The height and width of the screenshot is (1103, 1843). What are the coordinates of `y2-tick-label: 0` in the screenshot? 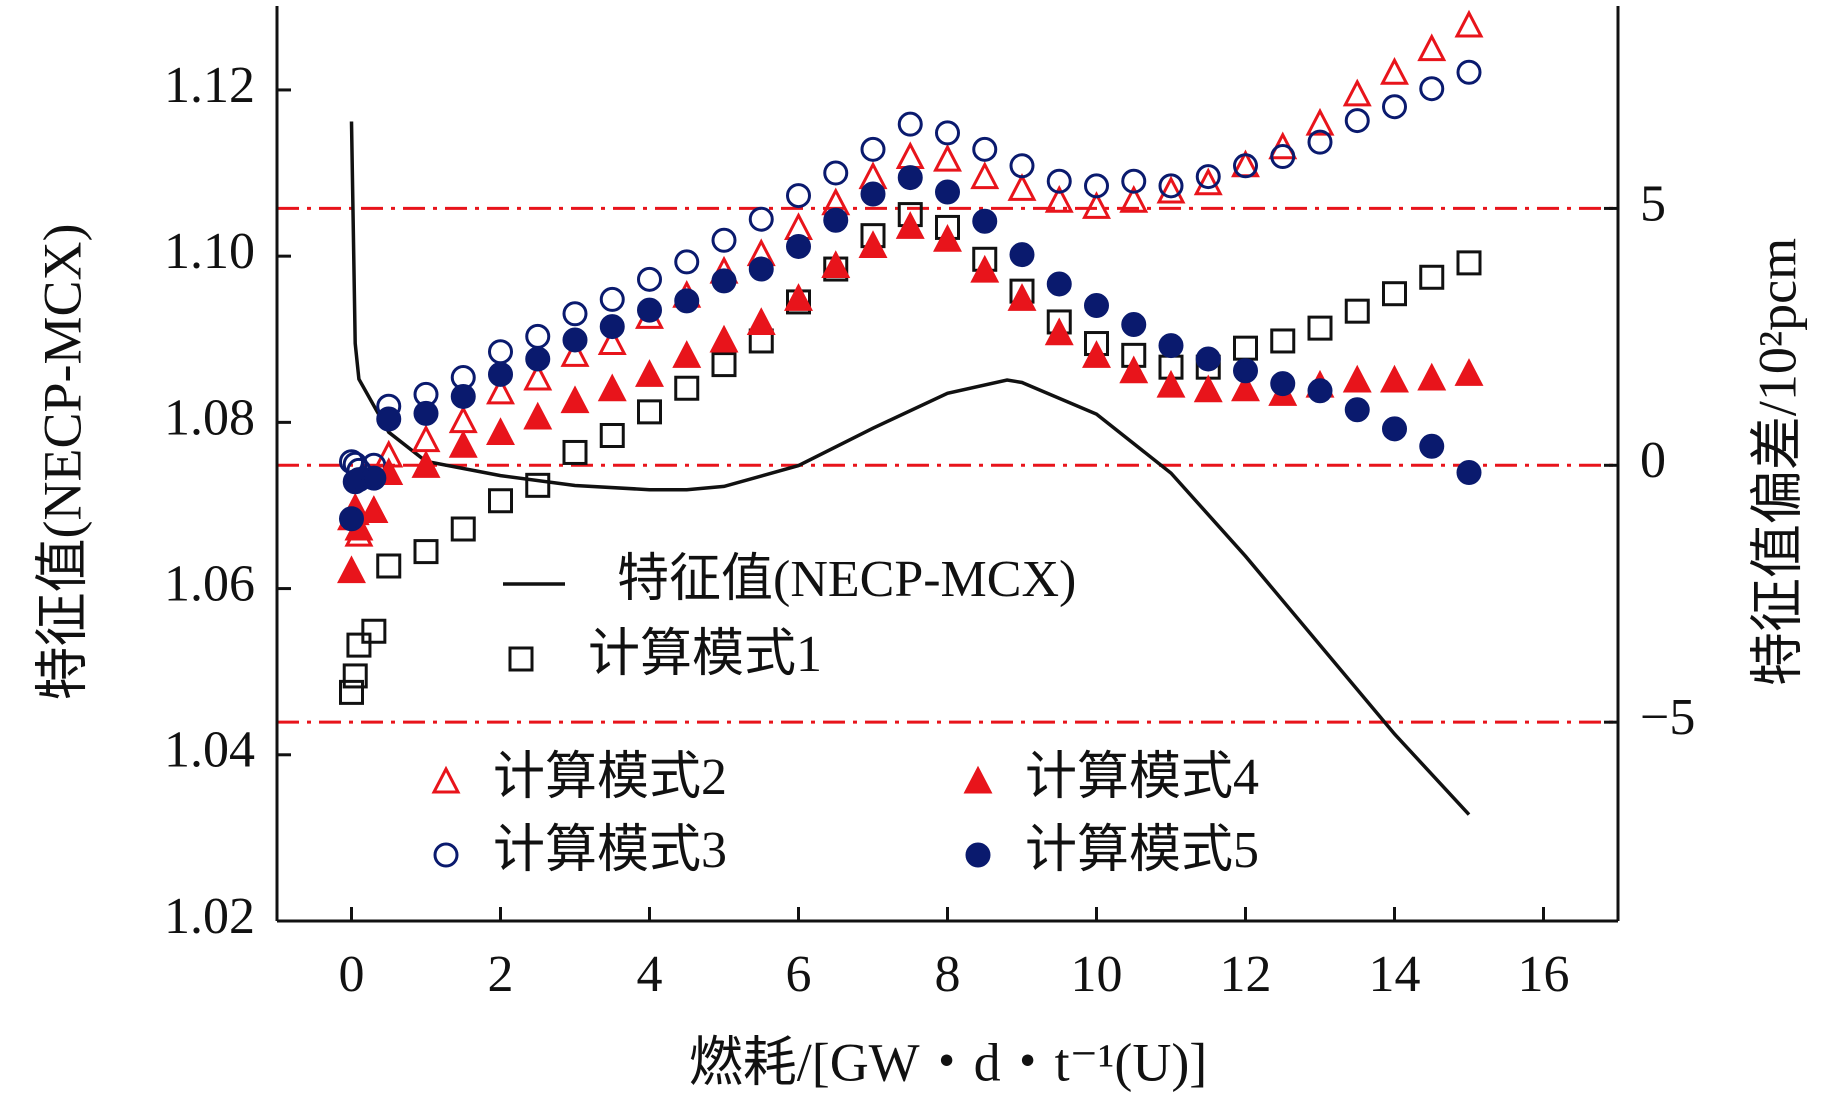 It's located at (1653, 460).